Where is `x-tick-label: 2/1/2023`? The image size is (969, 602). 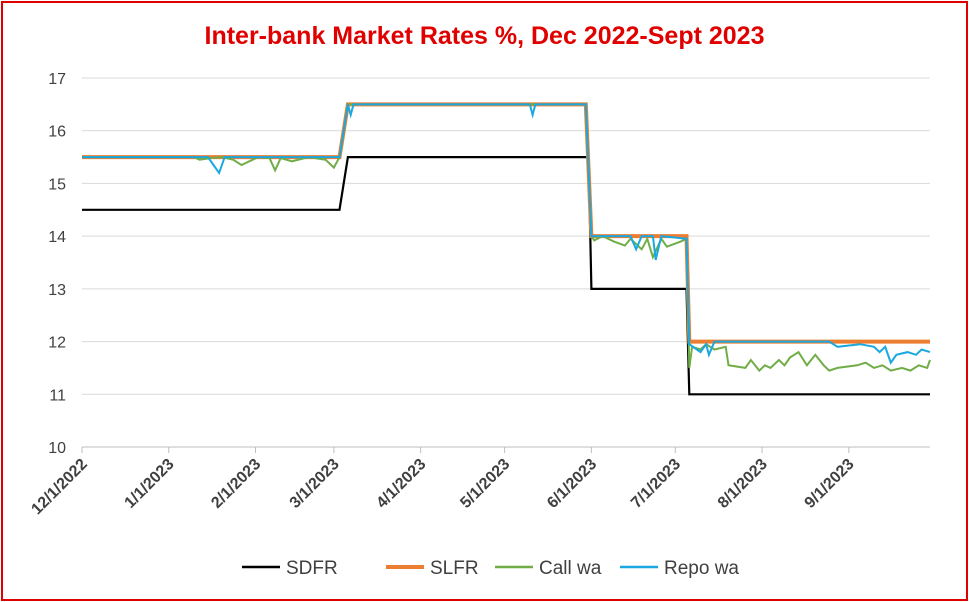
x-tick-label: 2/1/2023 is located at coordinates (236, 484).